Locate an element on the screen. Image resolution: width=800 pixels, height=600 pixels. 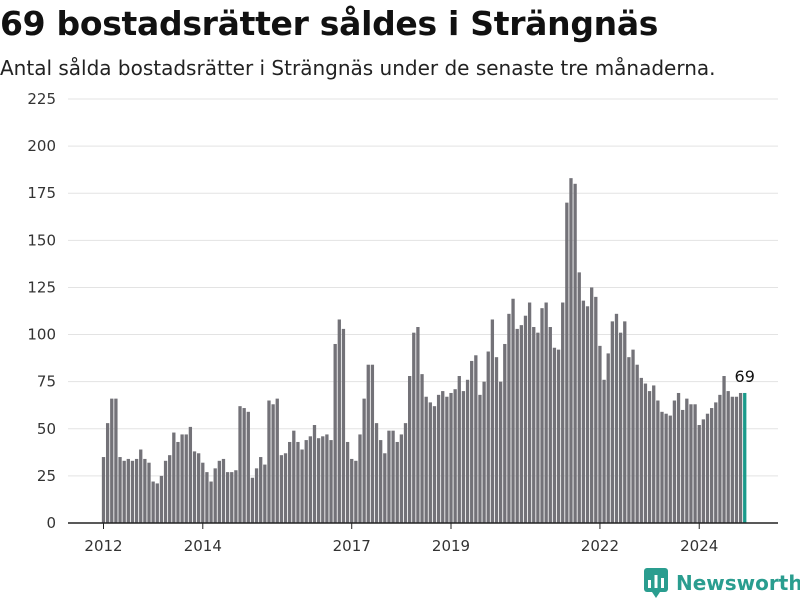
y-tick-label: 75 is located at coordinates (46, 382).